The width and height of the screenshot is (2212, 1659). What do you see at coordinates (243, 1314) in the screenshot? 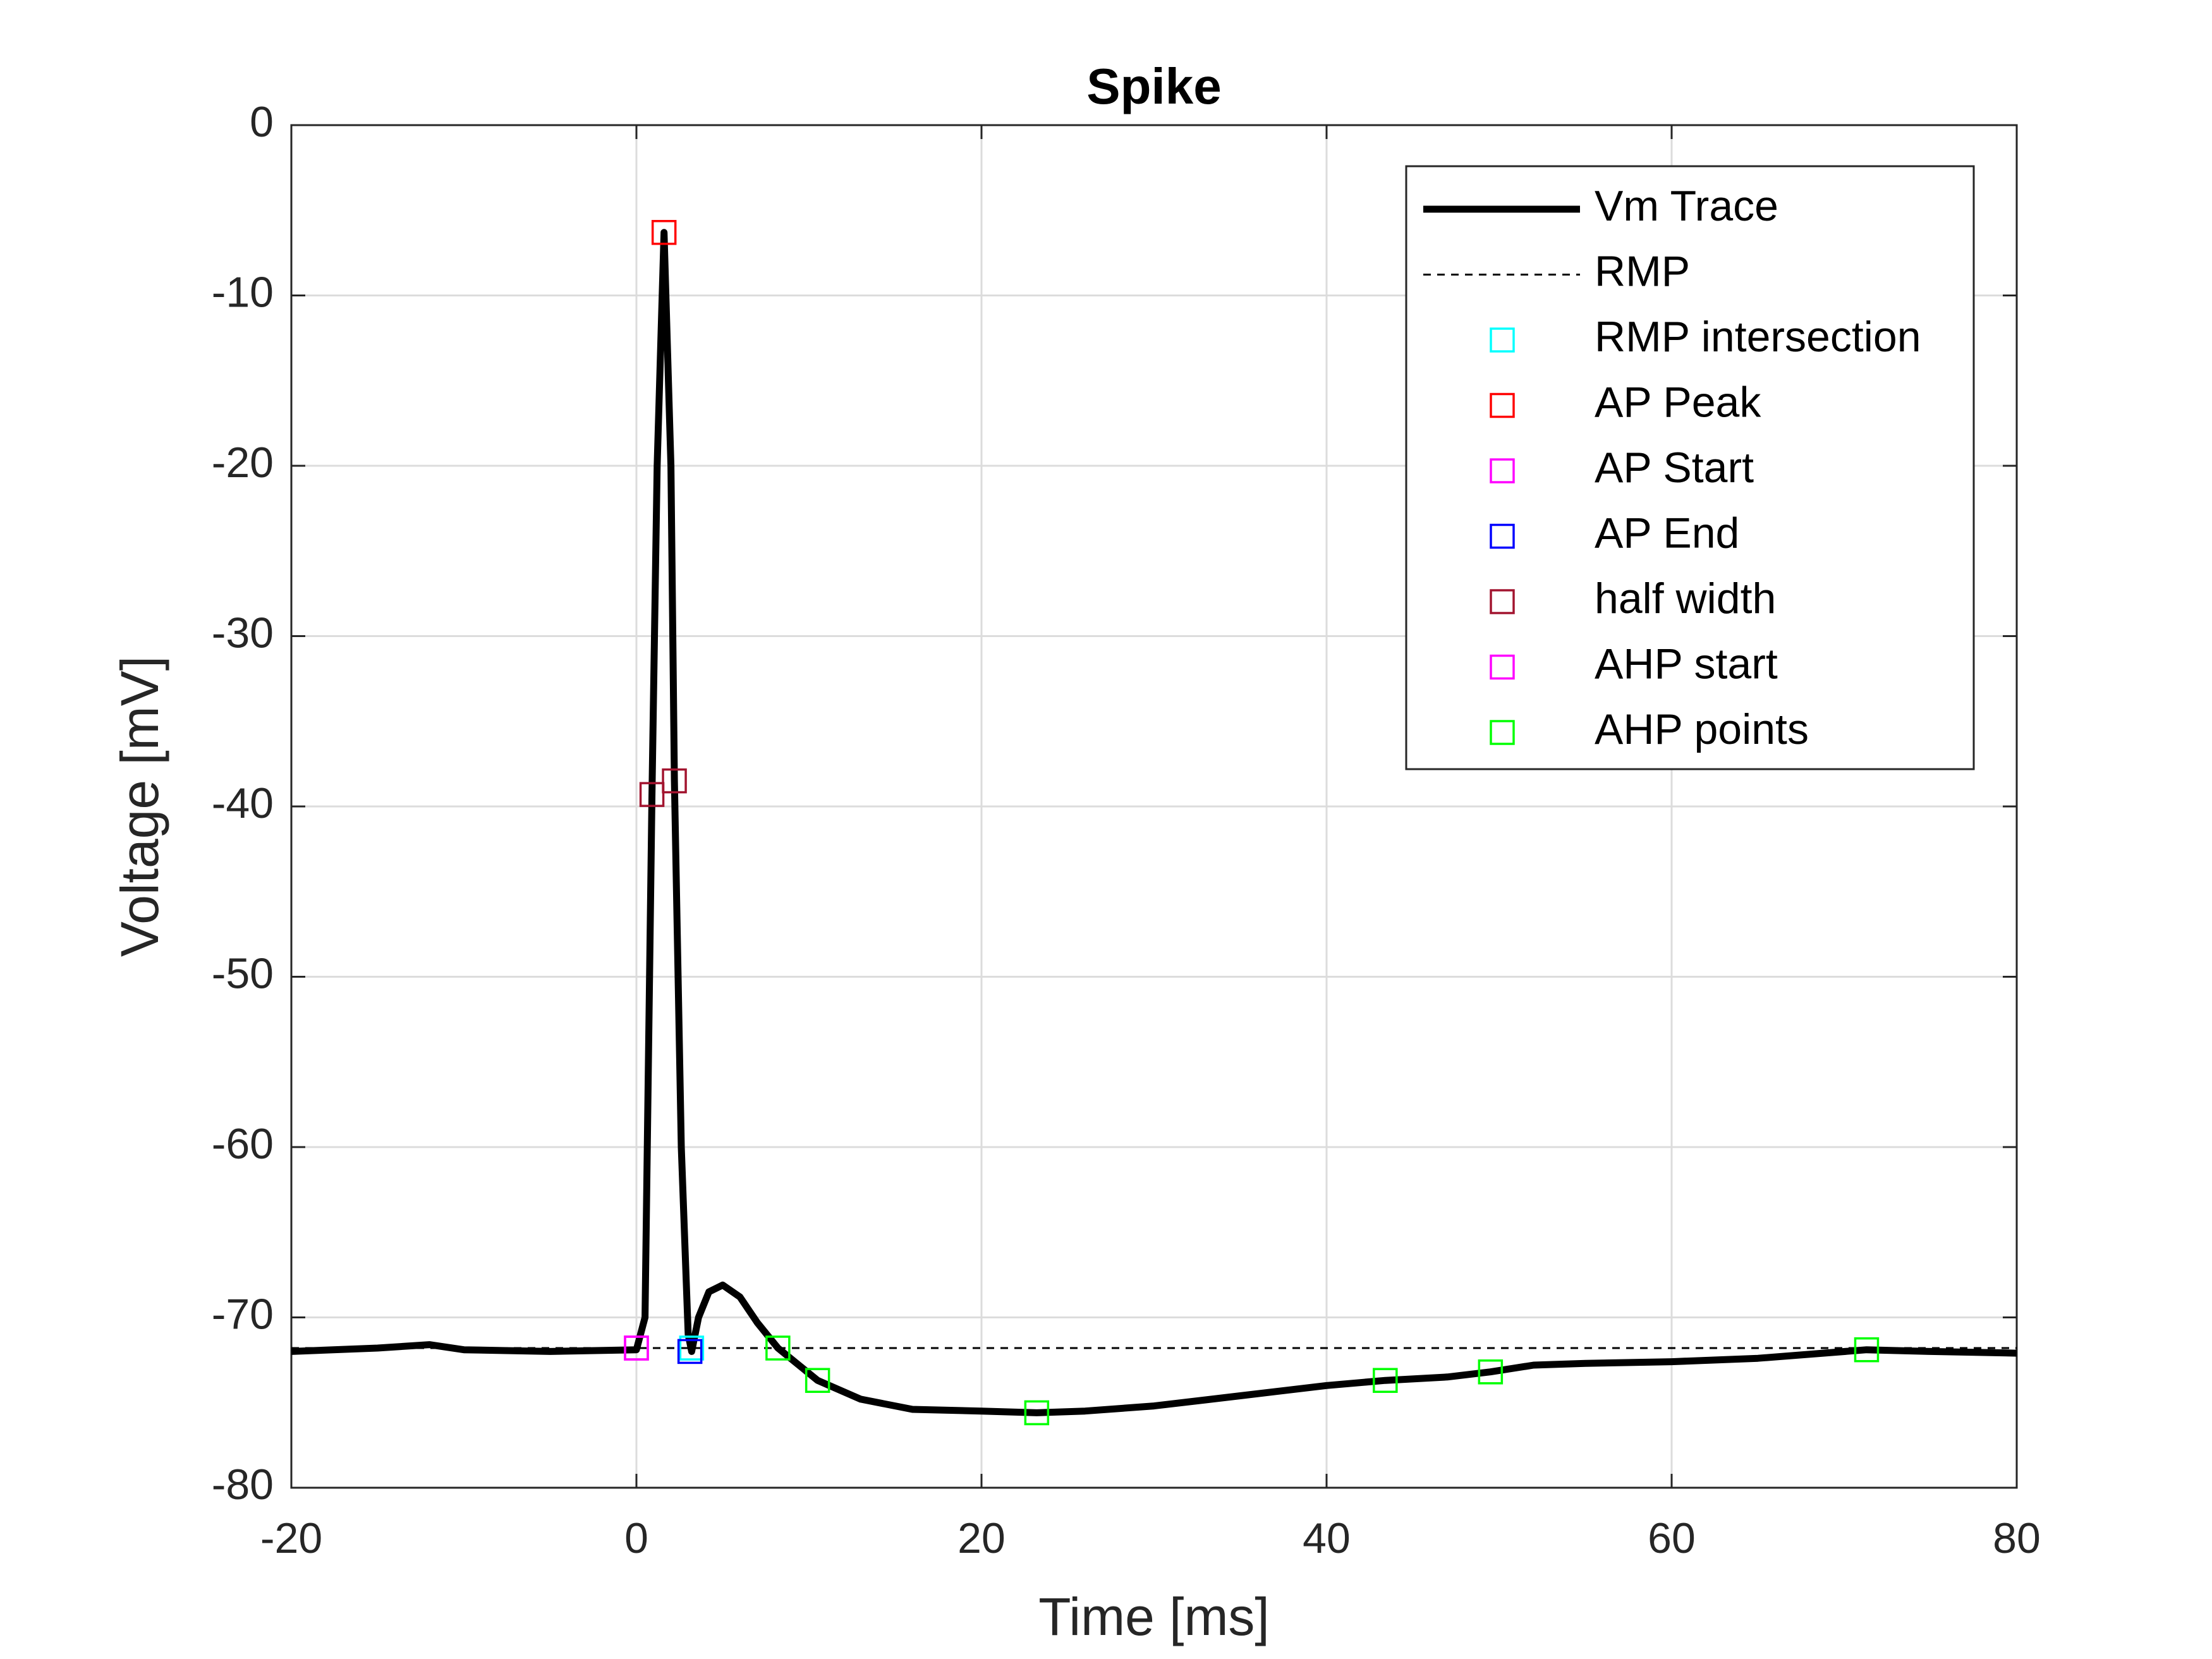
I see `y-tick-label: -70` at bounding box center [243, 1314].